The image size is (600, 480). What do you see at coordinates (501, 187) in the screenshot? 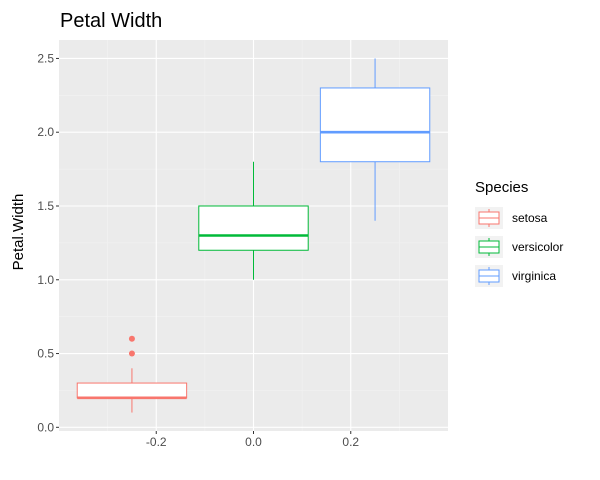
I see `legend-title: Species` at bounding box center [501, 187].